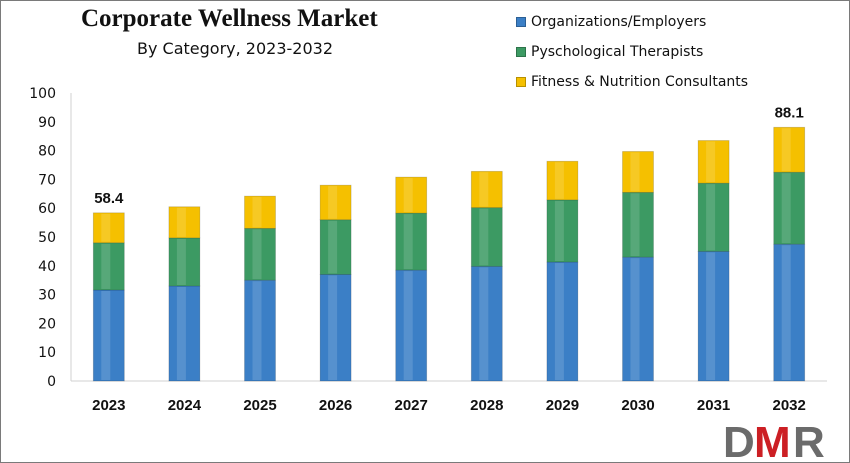 The height and width of the screenshot is (463, 850). What do you see at coordinates (635, 225) in the screenshot?
I see `bar-highlight-1-2030` at bounding box center [635, 225].